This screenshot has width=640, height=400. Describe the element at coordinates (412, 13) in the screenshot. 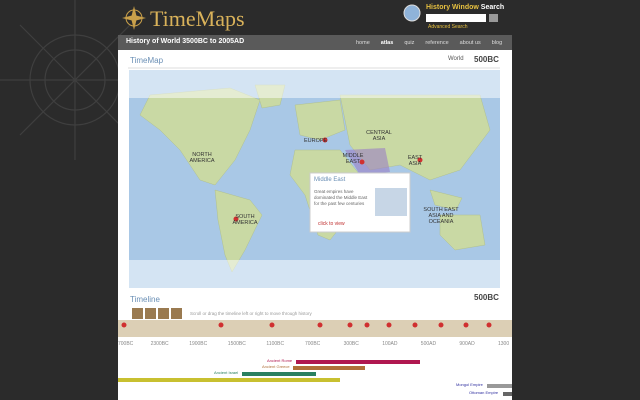

I see `search-icon` at that location.